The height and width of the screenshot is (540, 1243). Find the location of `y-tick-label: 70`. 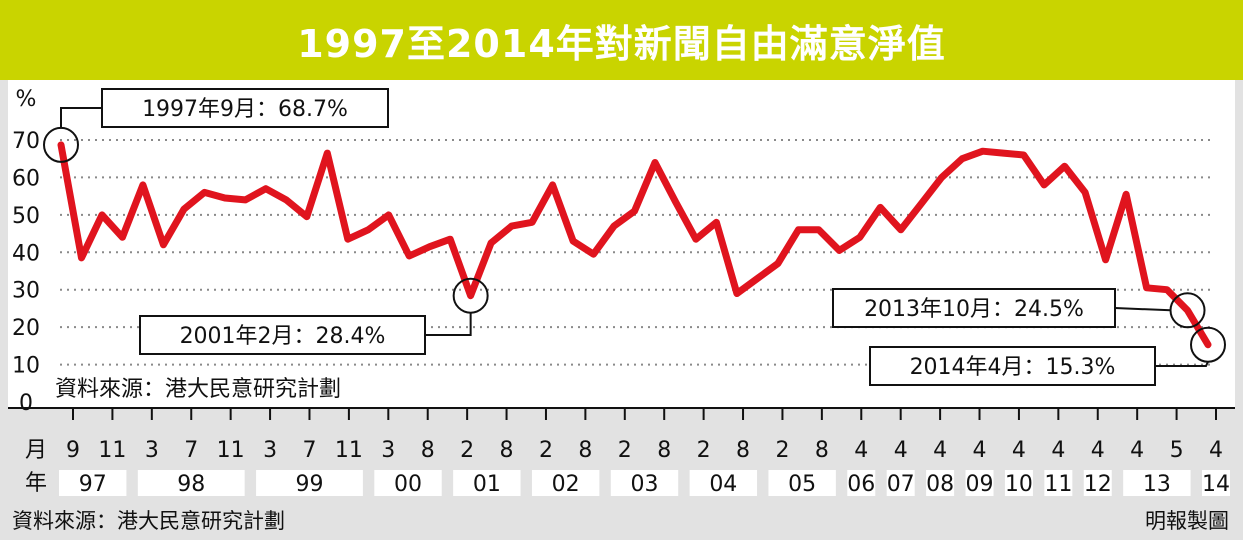

y-tick-label: 70 is located at coordinates (26, 141).